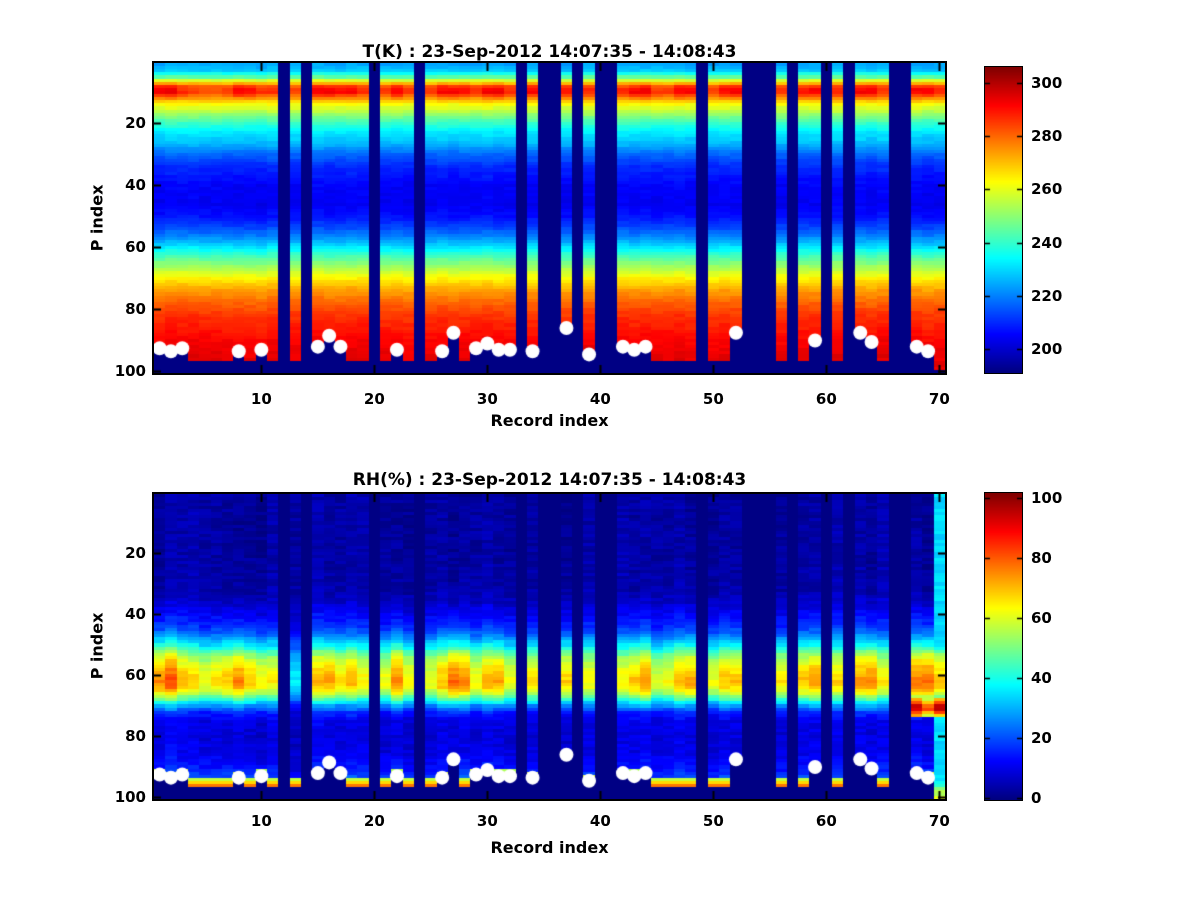 Image resolution: width=1200 pixels, height=900 pixels. I want to click on bottom-x-axis-label: Record index, so click(549, 847).